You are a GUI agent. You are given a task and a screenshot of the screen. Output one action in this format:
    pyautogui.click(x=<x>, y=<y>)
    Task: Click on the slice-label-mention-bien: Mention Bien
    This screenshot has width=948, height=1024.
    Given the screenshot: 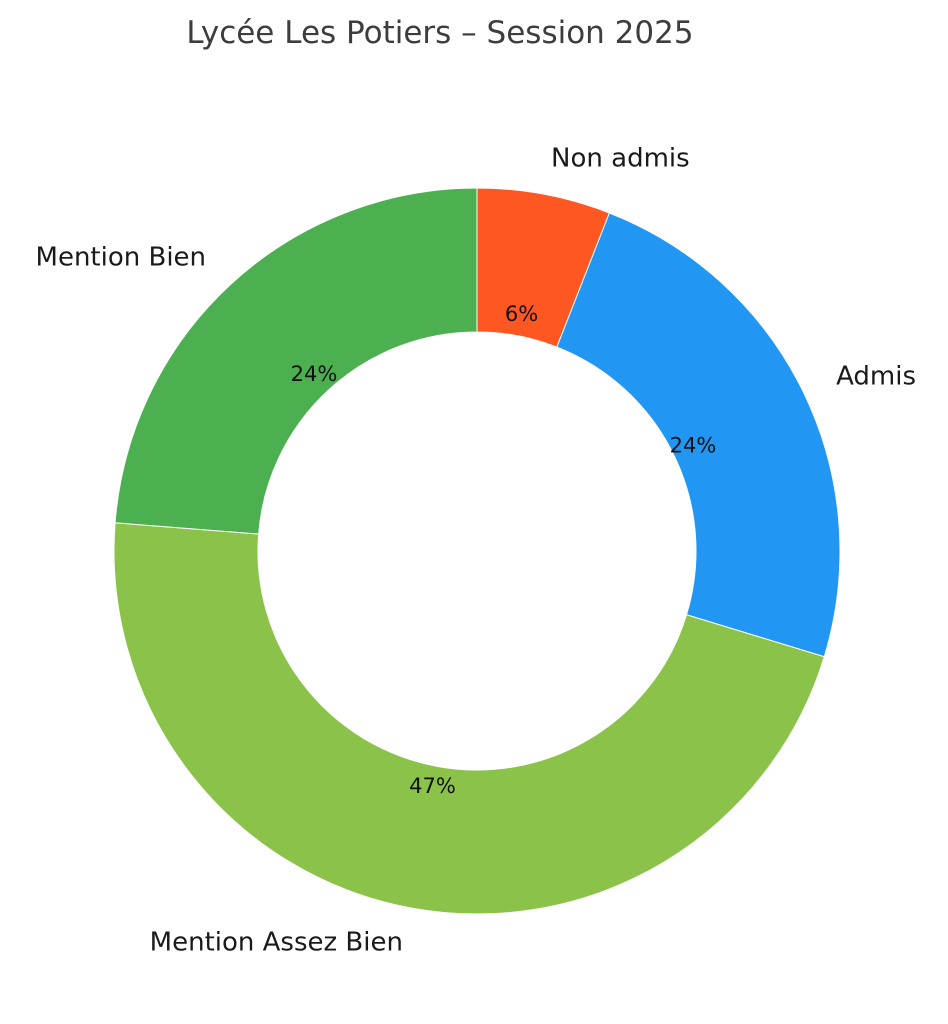 What is the action you would take?
    pyautogui.click(x=121, y=258)
    